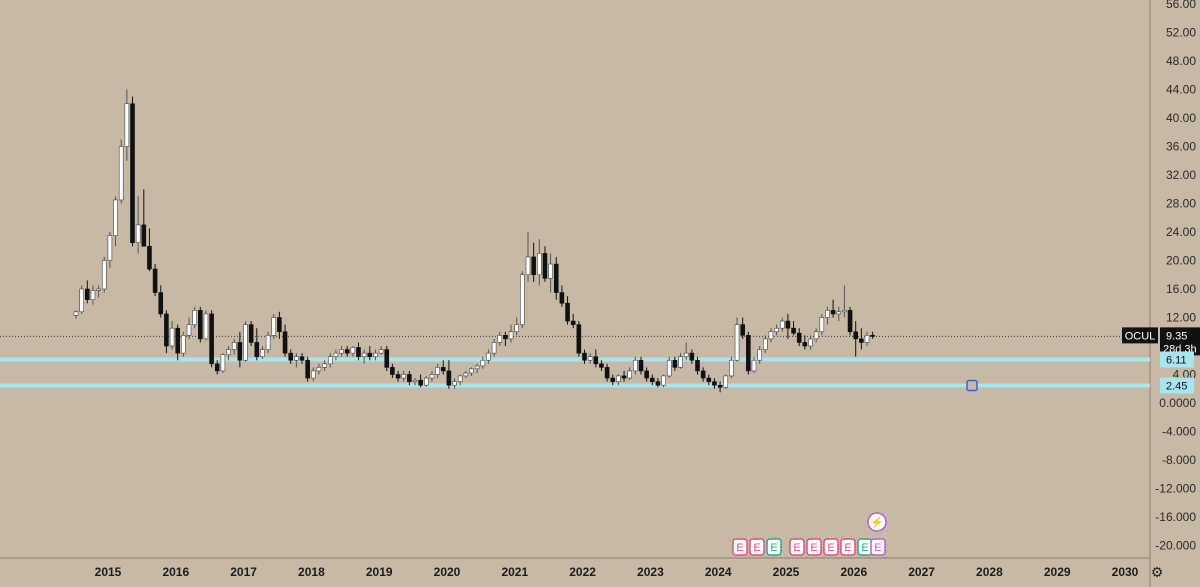 Image resolution: width=1200 pixels, height=587 pixels. I want to click on price-tick-label: -20.000, so click(1175, 546).